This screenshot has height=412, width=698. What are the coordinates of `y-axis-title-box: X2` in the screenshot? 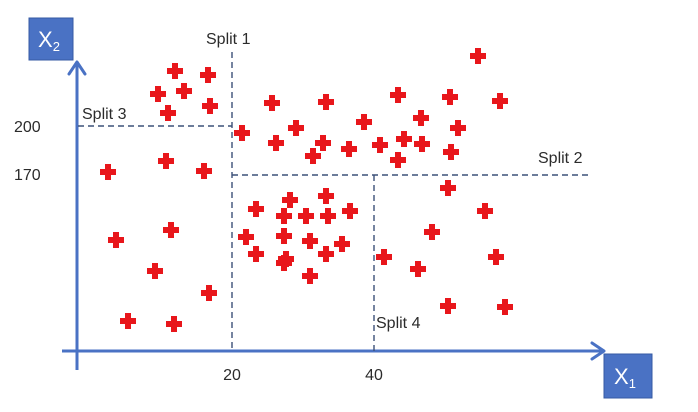 It's located at (51, 39).